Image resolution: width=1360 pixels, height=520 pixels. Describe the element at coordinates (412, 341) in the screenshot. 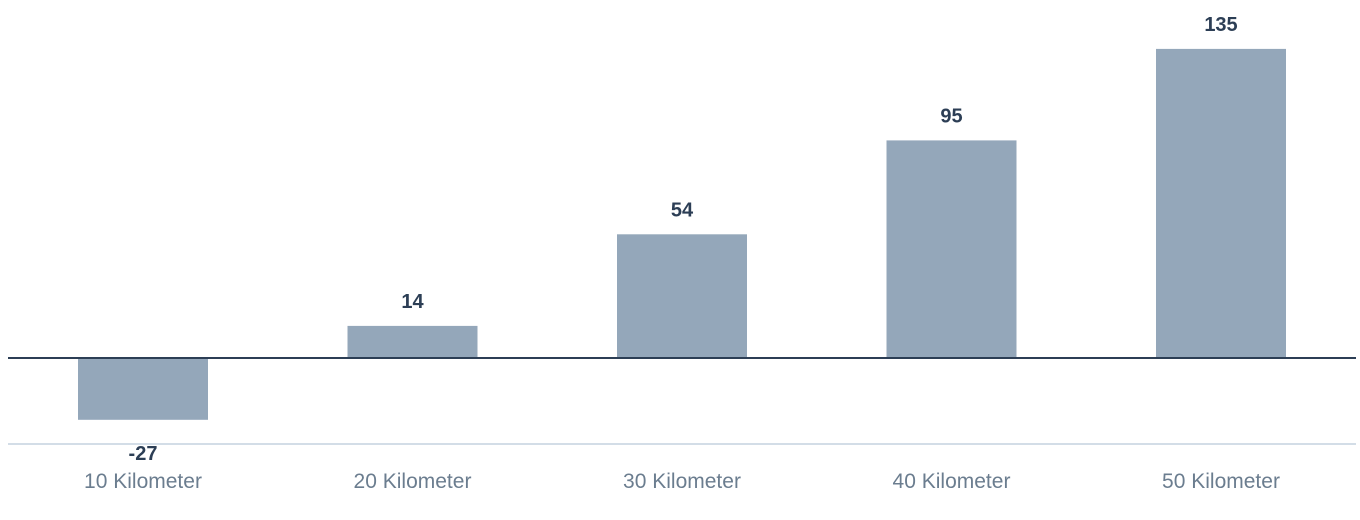

I see `bar-20-kilometer` at that location.